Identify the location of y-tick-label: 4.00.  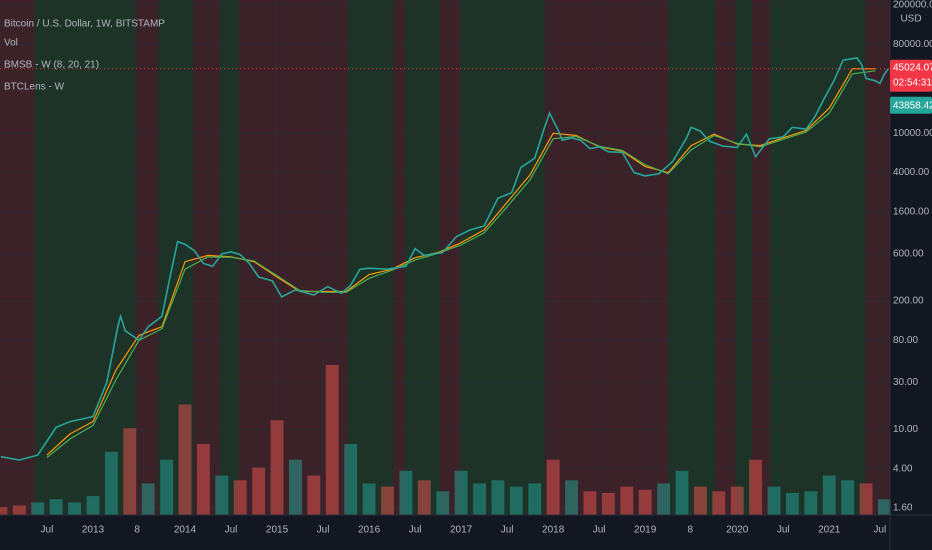
(903, 468).